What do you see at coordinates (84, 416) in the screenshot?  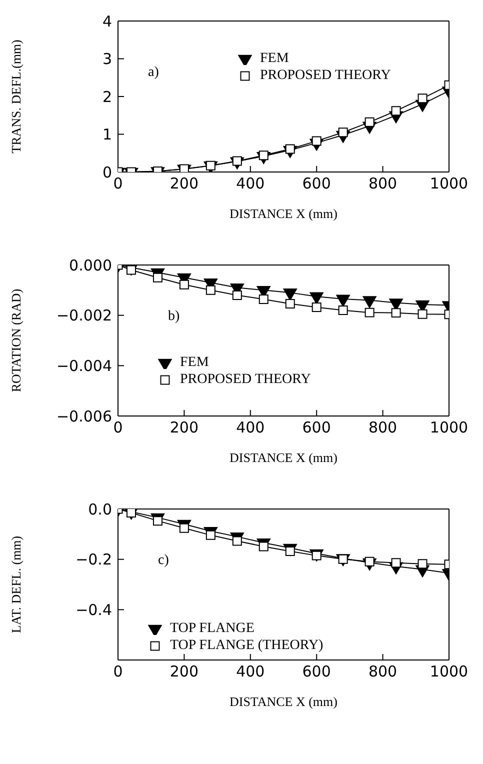 I see `y-tick-label: −0.006` at bounding box center [84, 416].